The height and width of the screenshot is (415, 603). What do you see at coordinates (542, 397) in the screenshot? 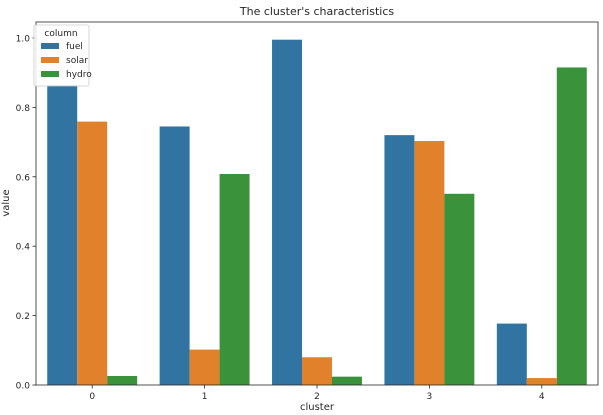
I see `x-tick-label: 4` at bounding box center [542, 397].